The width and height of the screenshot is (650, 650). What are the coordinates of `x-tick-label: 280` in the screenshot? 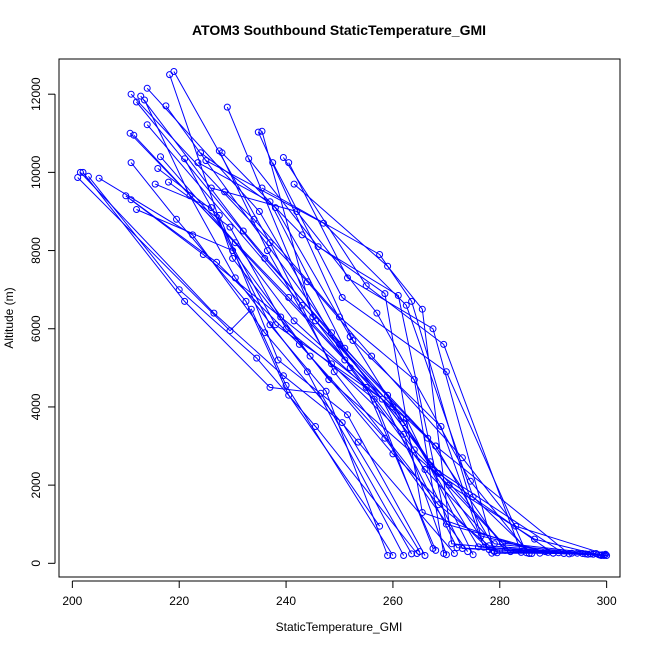 It's located at (500, 601).